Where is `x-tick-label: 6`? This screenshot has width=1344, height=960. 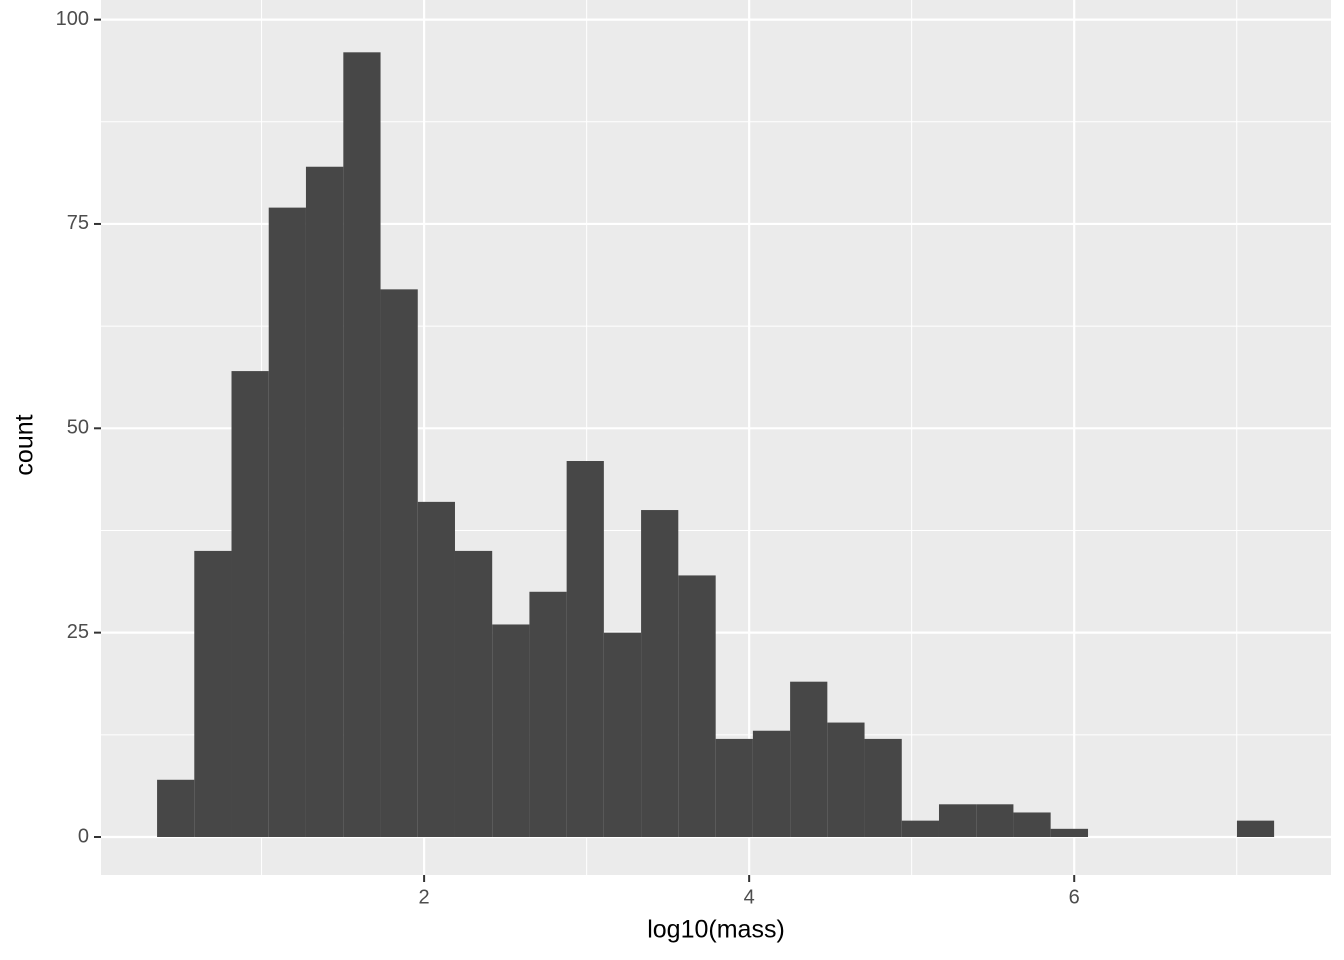 x-tick-label: 6 is located at coordinates (1074, 897).